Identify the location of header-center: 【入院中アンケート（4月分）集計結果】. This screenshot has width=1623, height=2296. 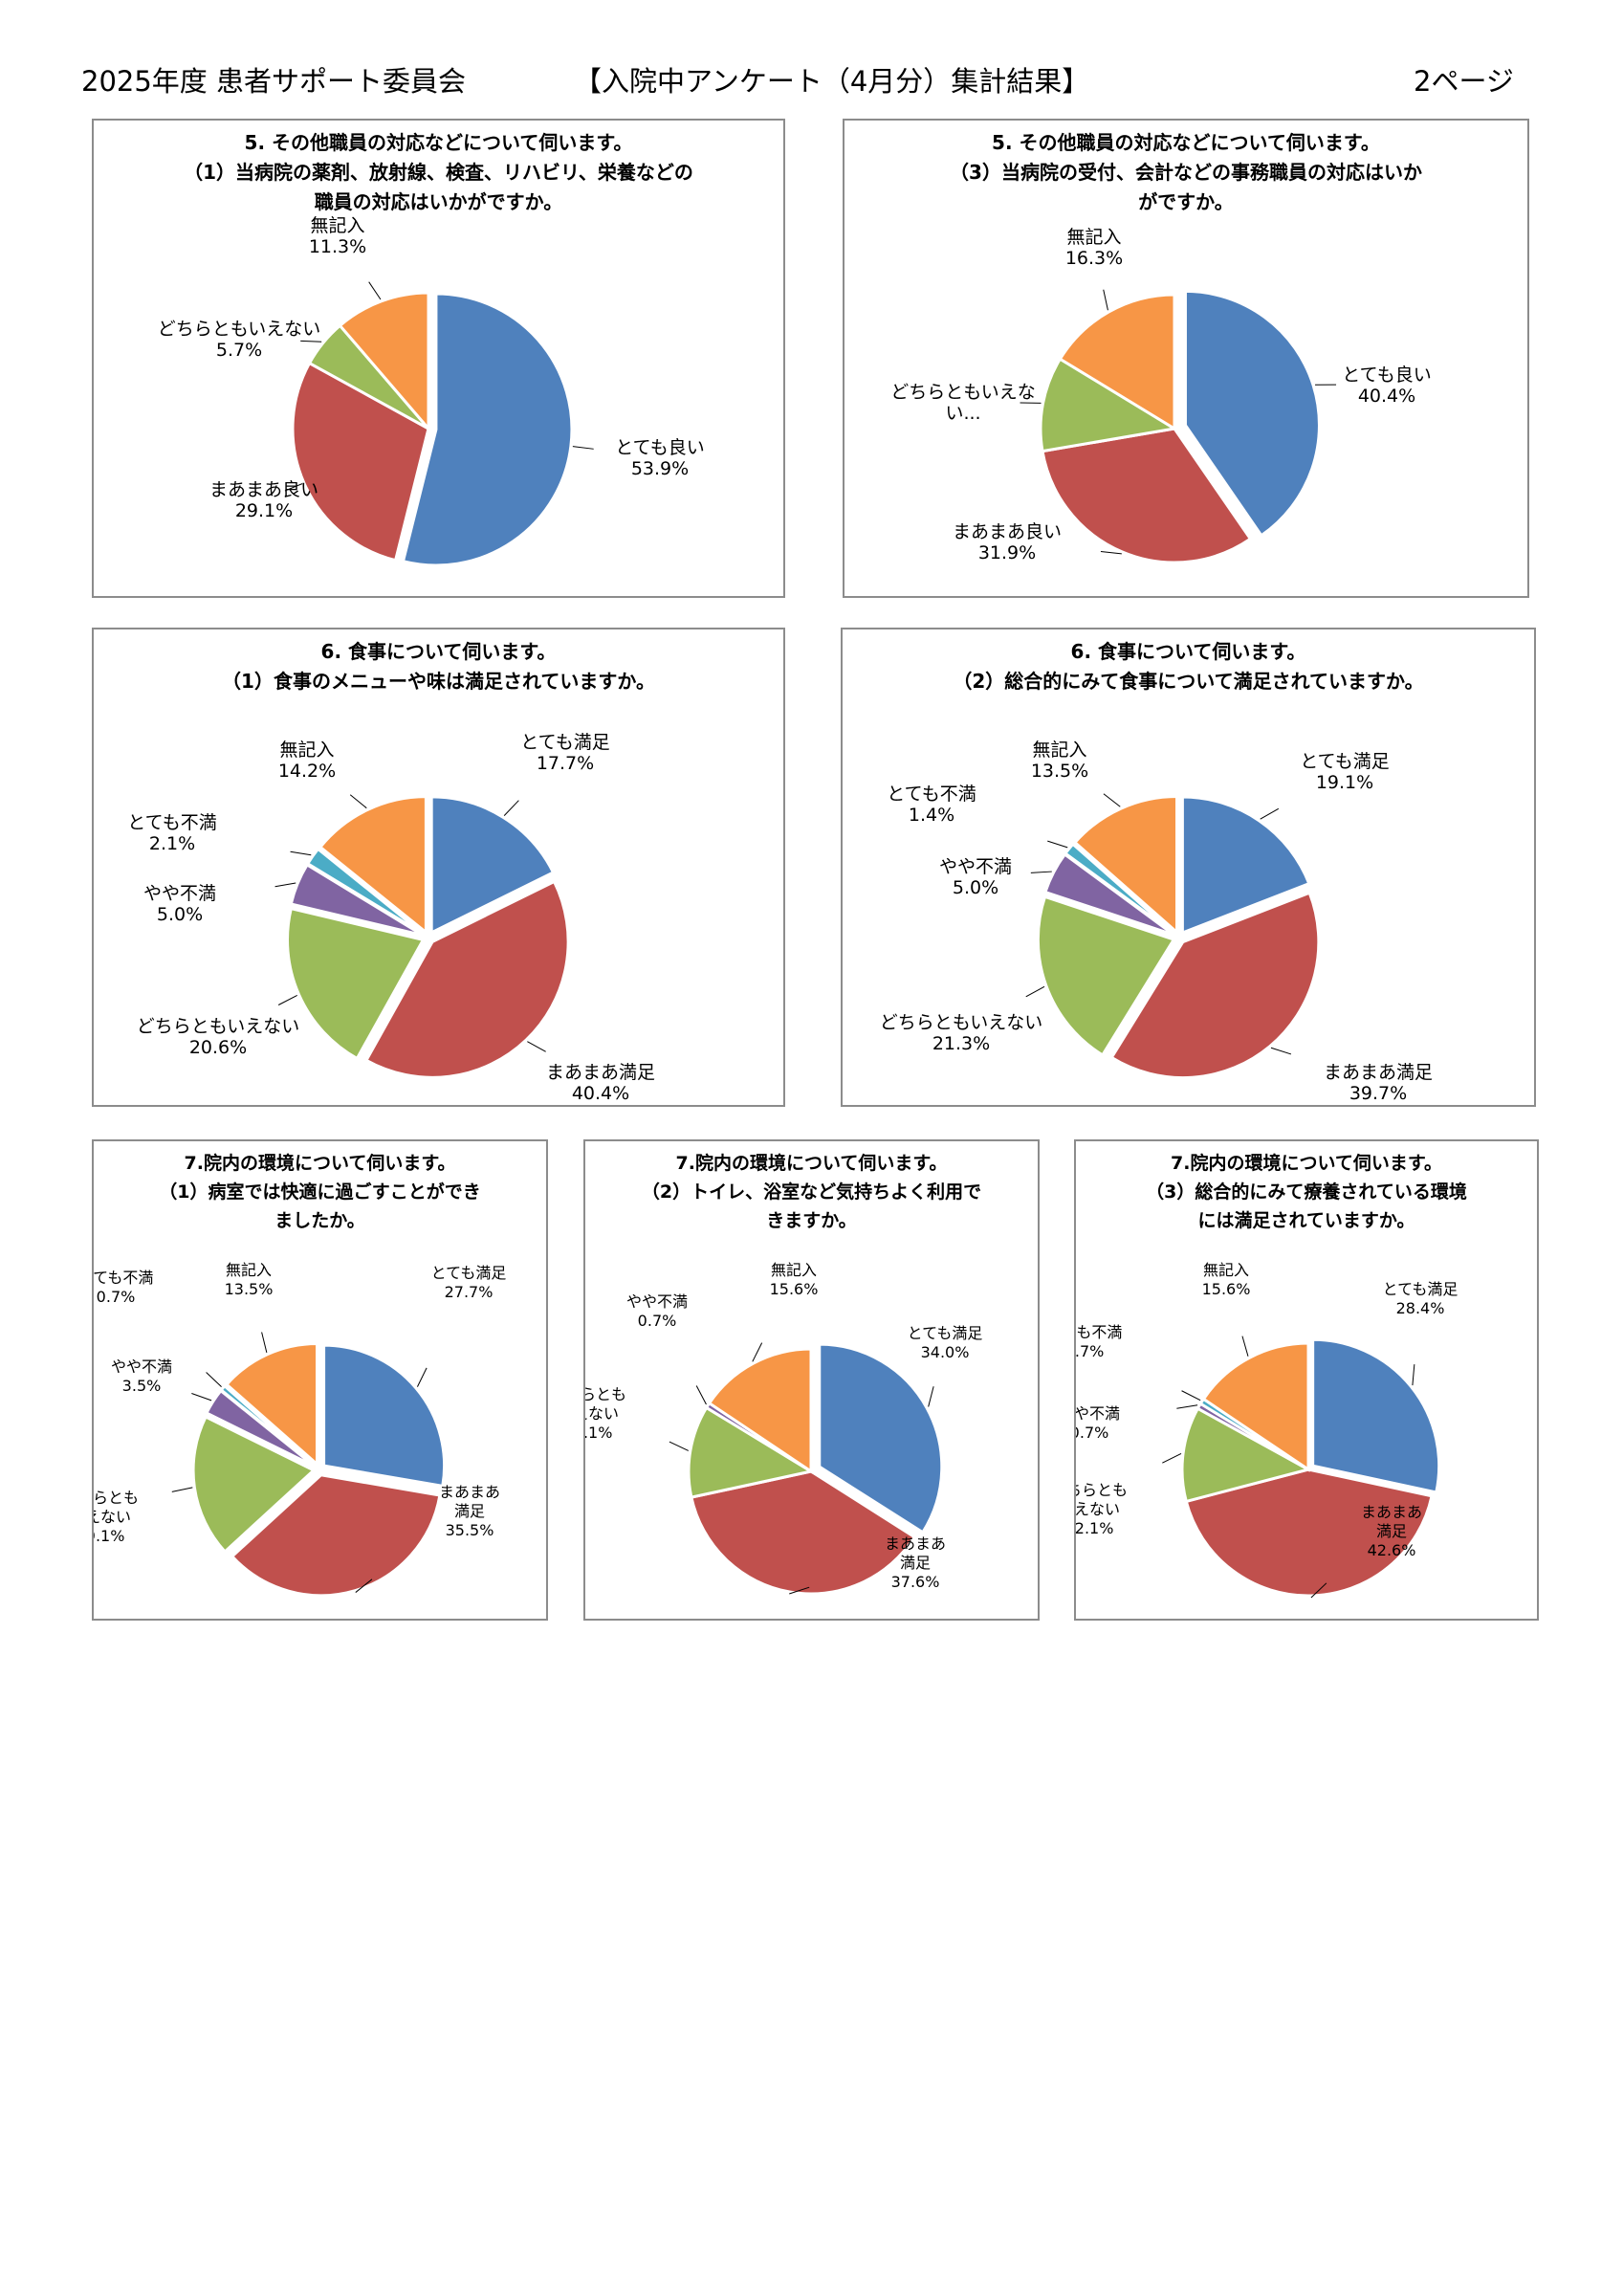
(832, 82).